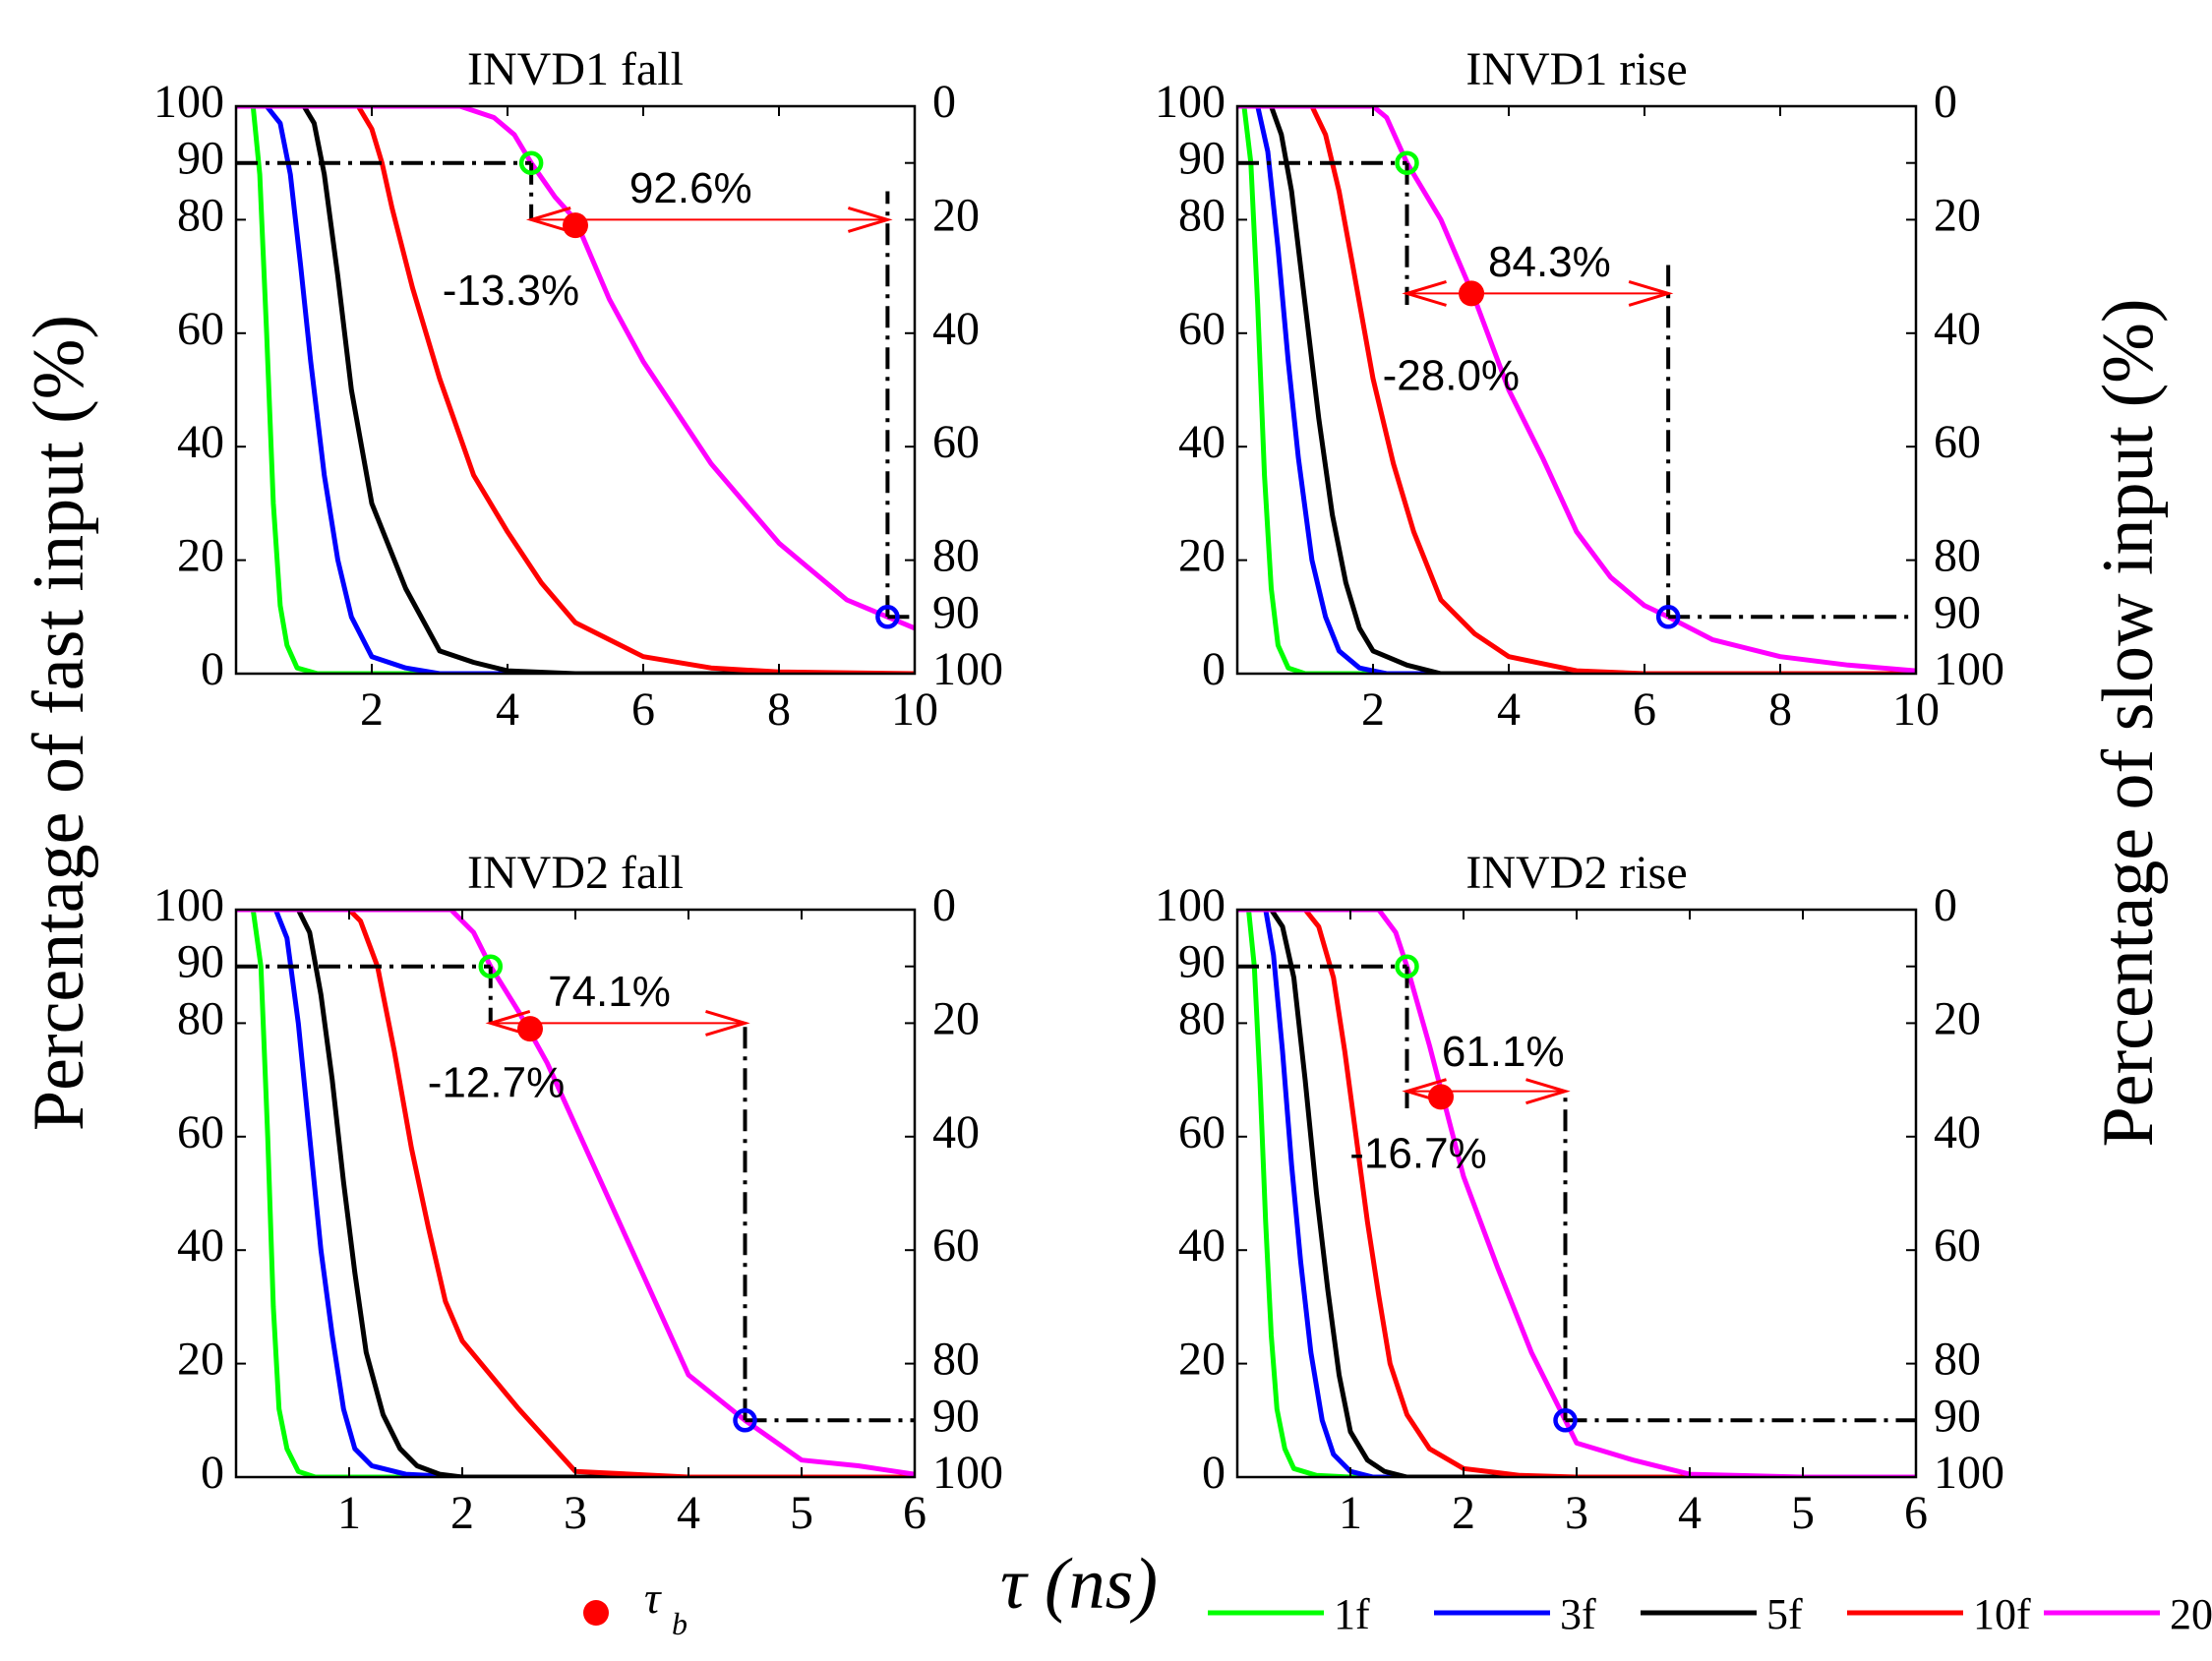  I want to click on legend-tau-b-label: τ, so click(653, 1598).